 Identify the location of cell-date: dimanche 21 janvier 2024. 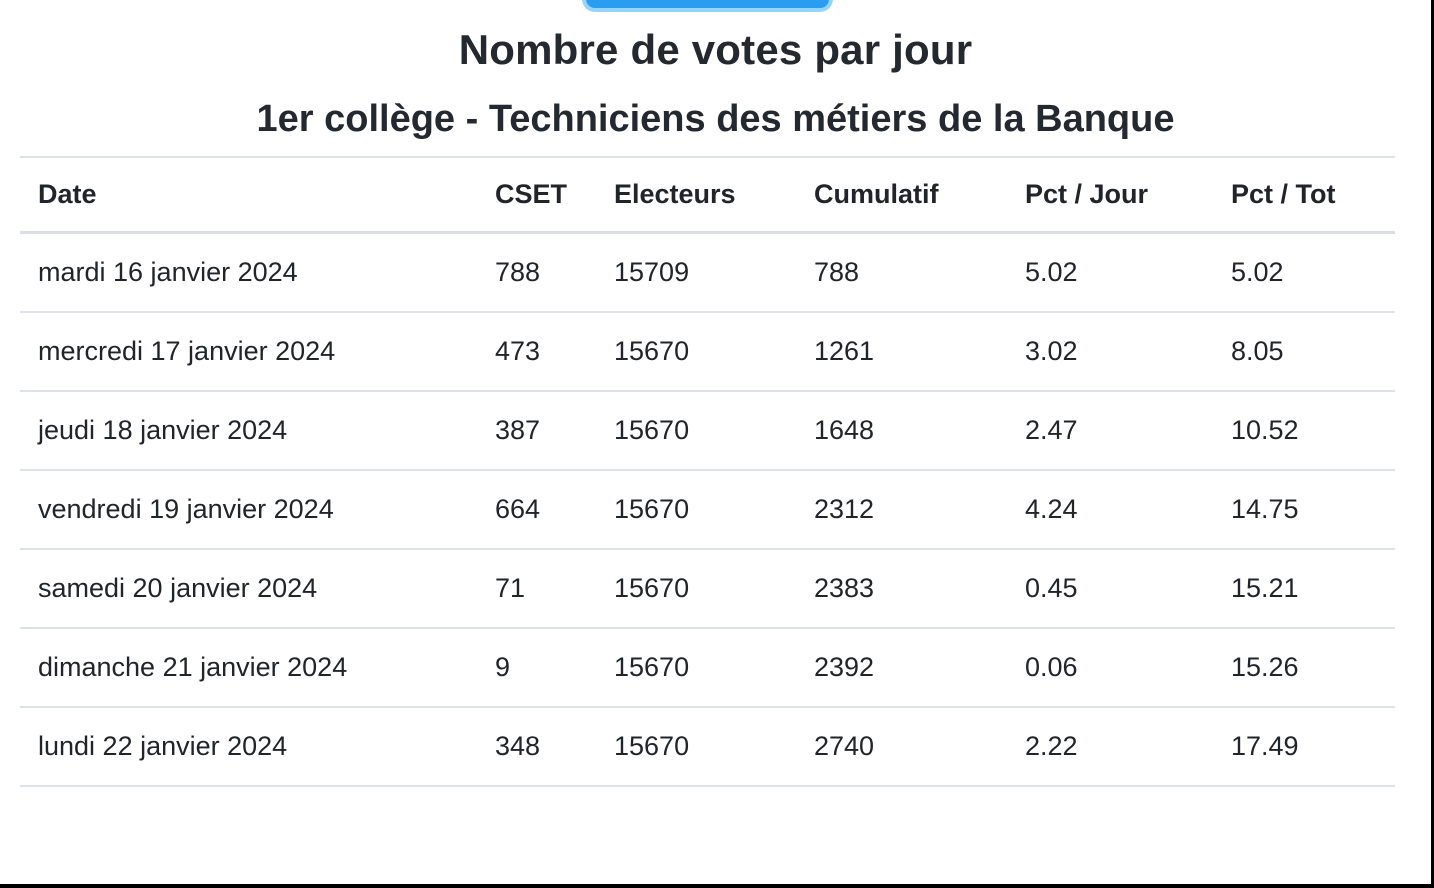
(248, 667).